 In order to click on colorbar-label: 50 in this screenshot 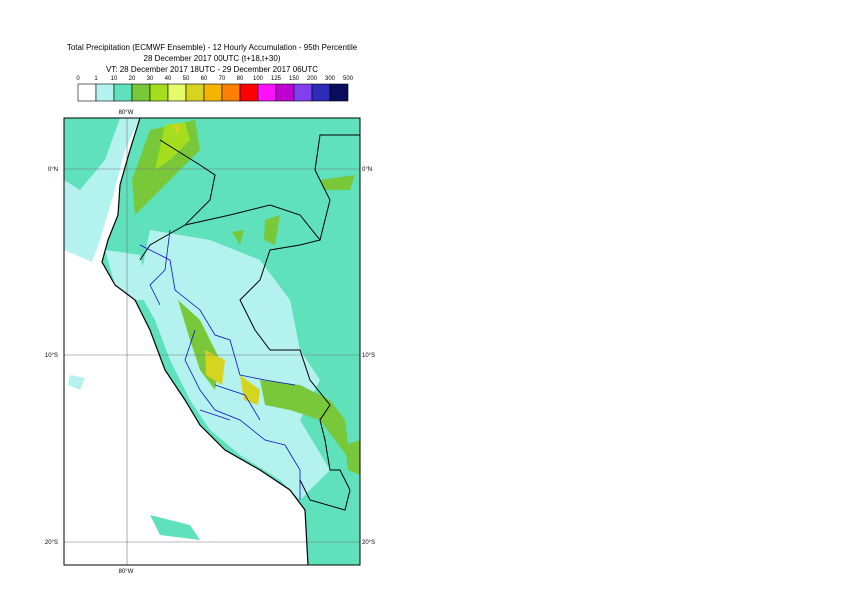, I will do `click(186, 79)`.